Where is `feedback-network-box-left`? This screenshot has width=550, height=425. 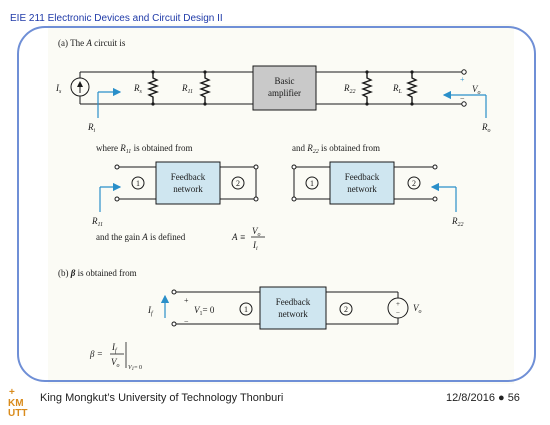
feedback-network-box-left is located at coordinates (188, 183).